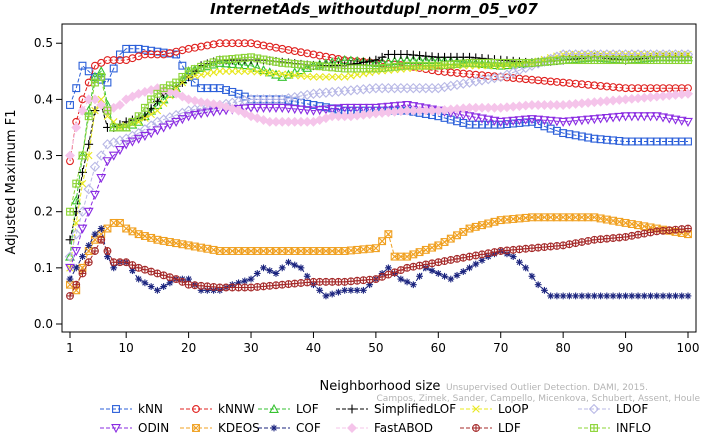 The image size is (702, 434). I want to click on y-axis-label: Adjusted Maximum F1, so click(11, 182).